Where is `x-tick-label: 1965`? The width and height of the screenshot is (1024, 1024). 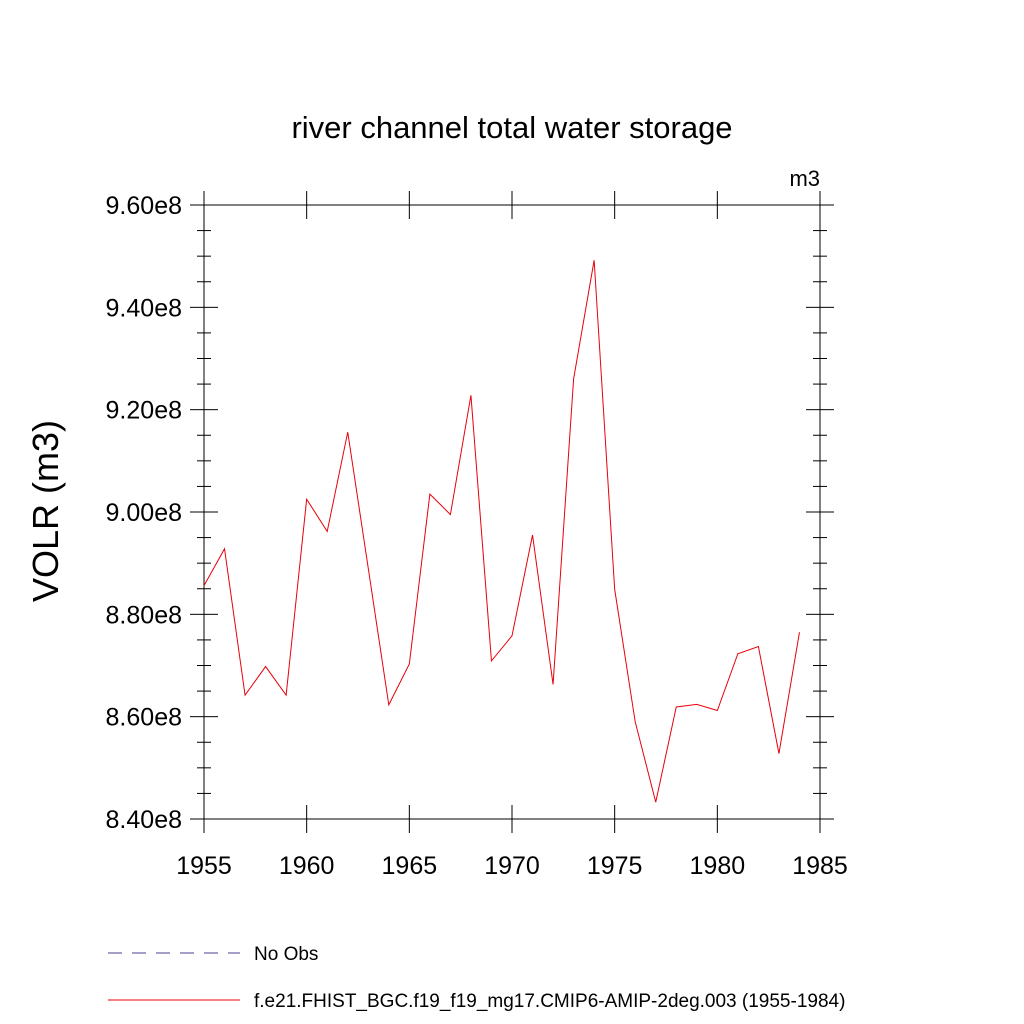
x-tick-label: 1965 is located at coordinates (410, 866).